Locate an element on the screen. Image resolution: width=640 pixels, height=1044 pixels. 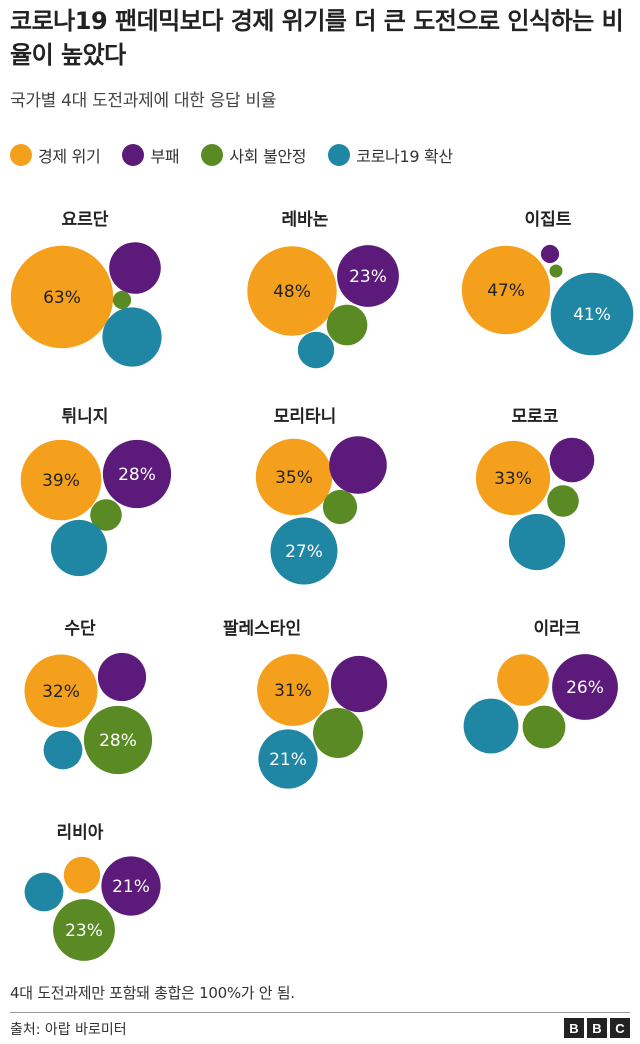
country-name: 레바논 is located at coordinates (305, 220).